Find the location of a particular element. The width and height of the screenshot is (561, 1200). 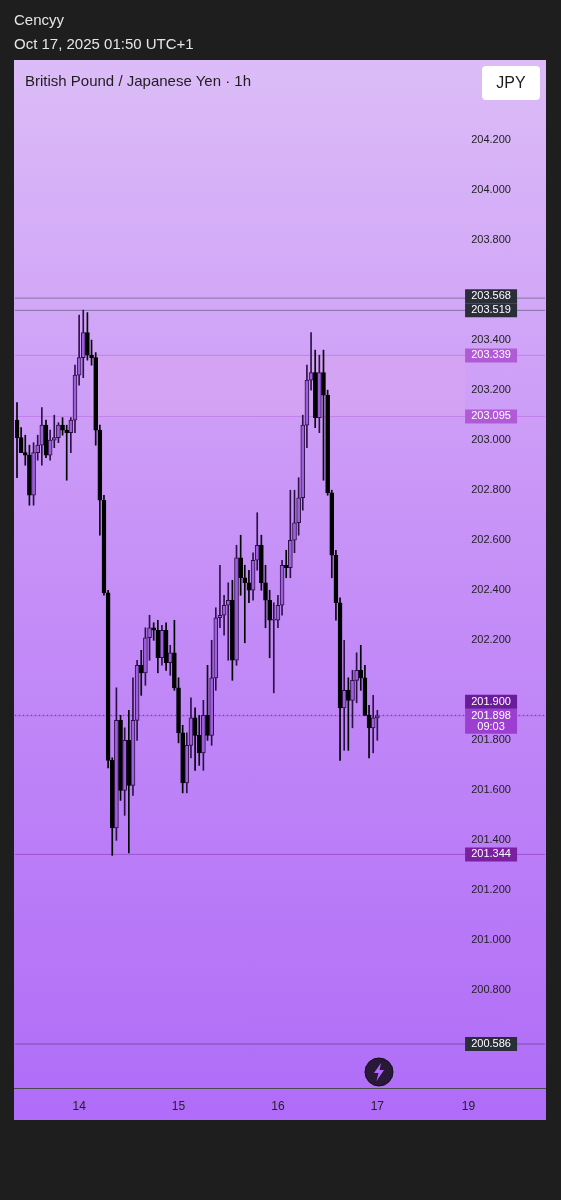

y-tick-label: 203.800 is located at coordinates (491, 239).